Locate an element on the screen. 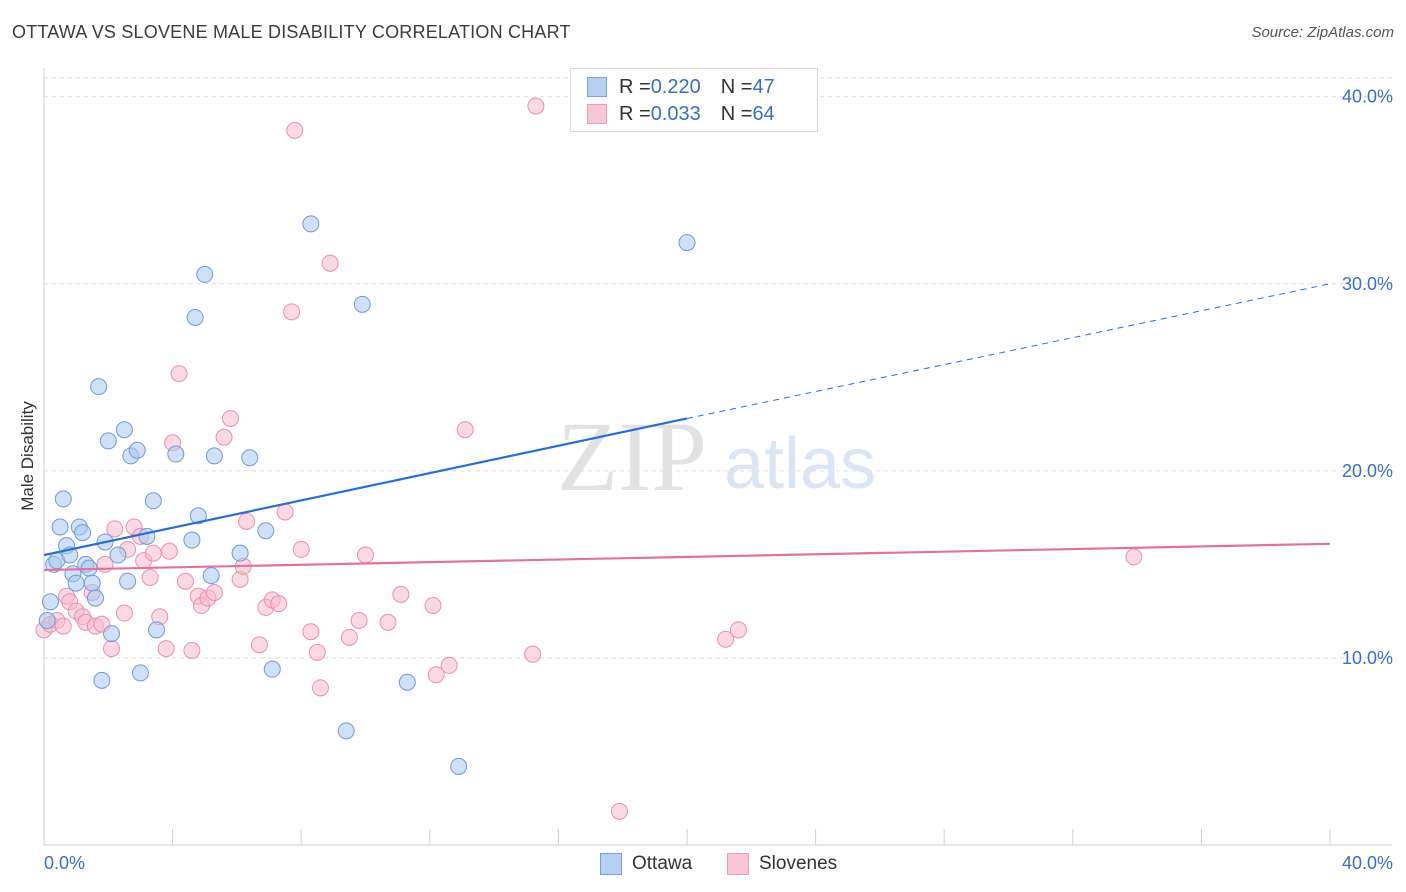 The height and width of the screenshot is (892, 1406). legend-item-slovenes: Slovenes is located at coordinates (782, 864).